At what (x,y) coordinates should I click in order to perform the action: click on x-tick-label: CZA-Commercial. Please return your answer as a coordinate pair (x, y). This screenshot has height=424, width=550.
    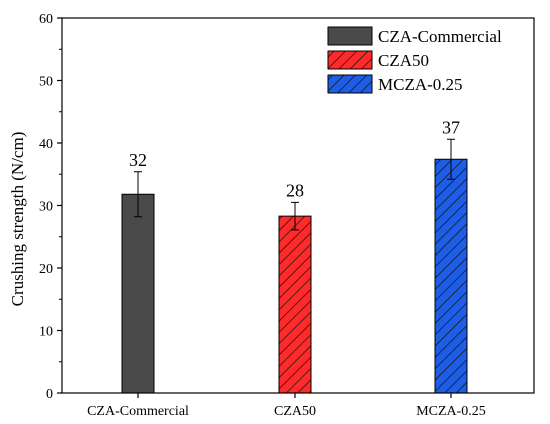
    Looking at the image, I should click on (138, 411).